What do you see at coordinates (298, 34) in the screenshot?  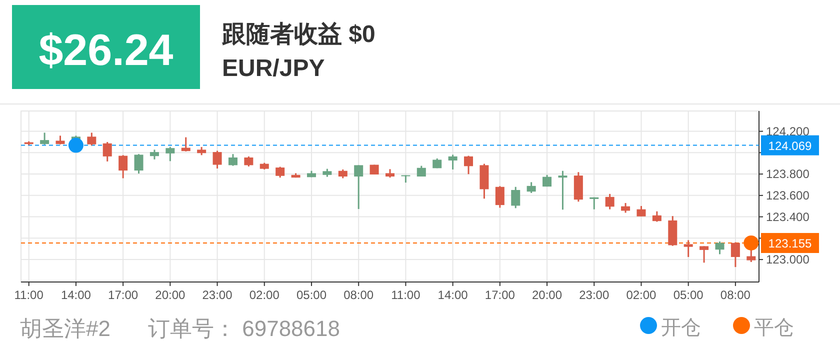 I see `chart-subtitle: 跟随者收益 $0` at bounding box center [298, 34].